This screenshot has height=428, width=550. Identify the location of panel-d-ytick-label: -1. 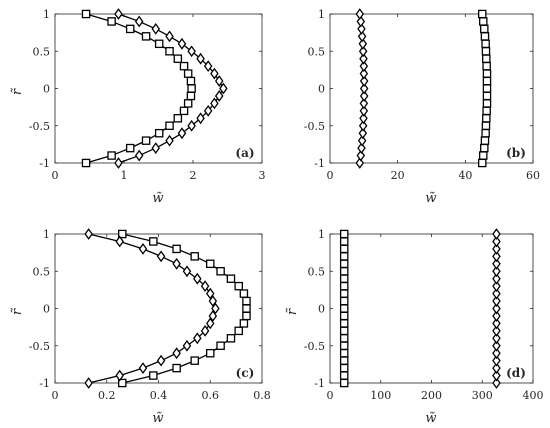
(319, 383).